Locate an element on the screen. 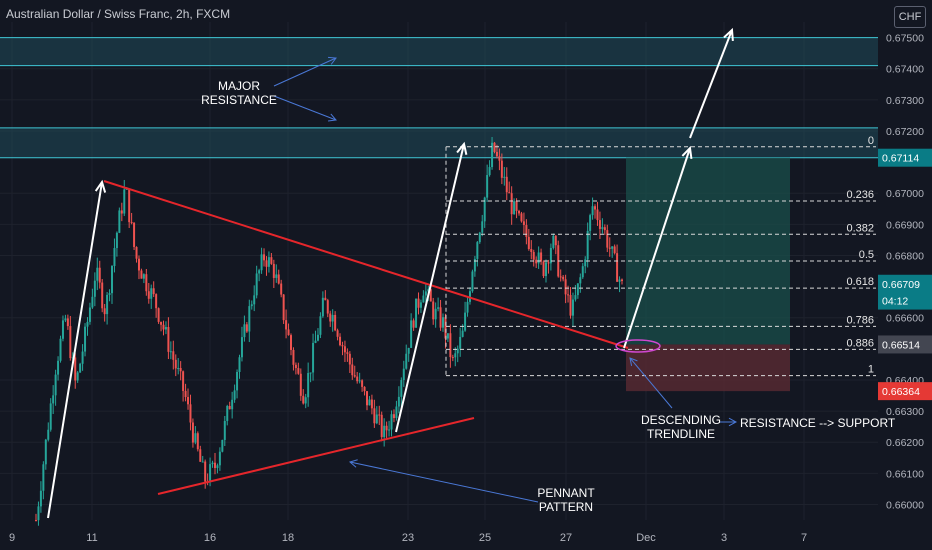  annotation-arrow-trendline-head is located at coordinates (633, 361).